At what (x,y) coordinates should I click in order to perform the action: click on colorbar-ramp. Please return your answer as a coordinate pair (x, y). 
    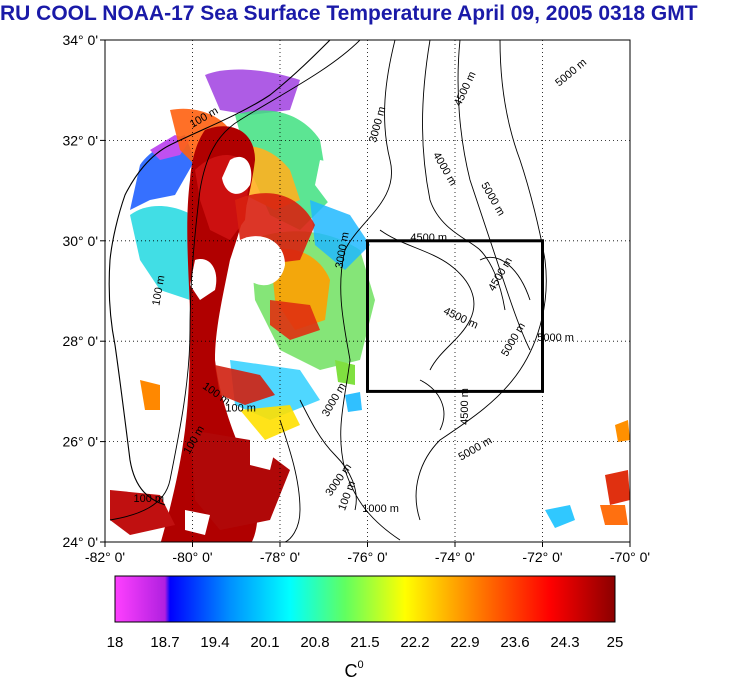
    Looking at the image, I should click on (365, 599).